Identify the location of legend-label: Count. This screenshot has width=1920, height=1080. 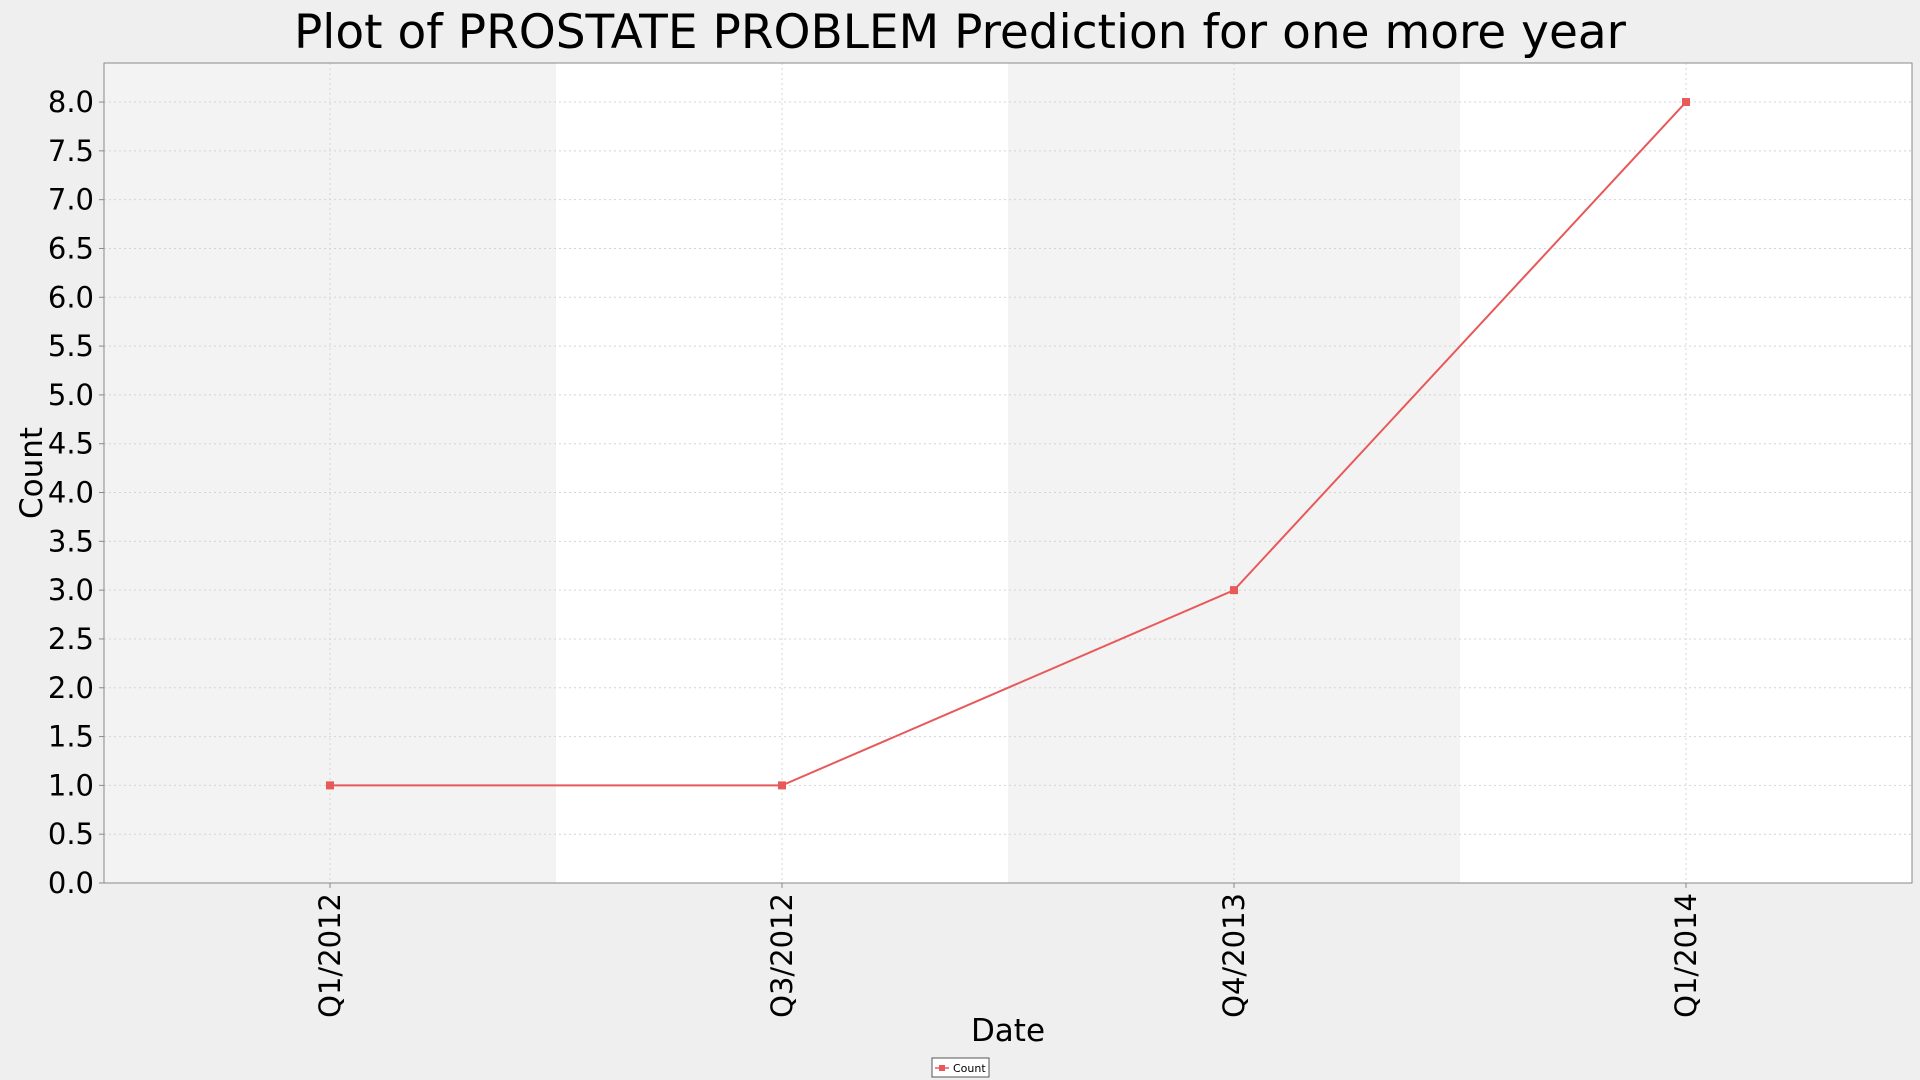
(969, 1068).